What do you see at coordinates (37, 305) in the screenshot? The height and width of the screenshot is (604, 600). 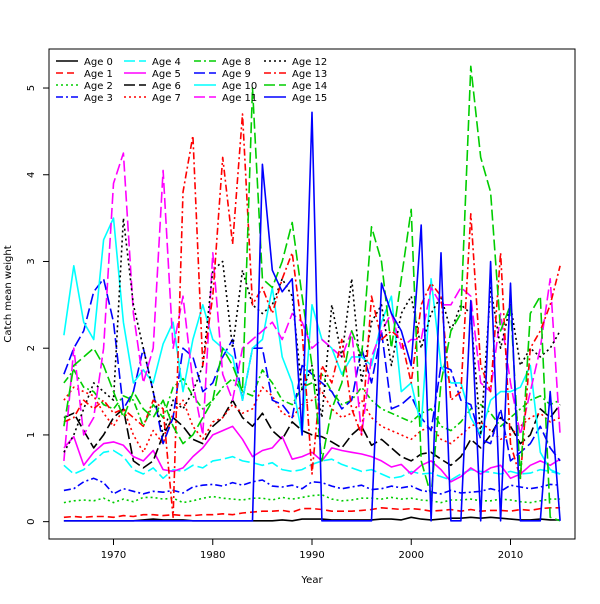 I see `y-axis: 0 1 2 3 4 5` at bounding box center [37, 305].